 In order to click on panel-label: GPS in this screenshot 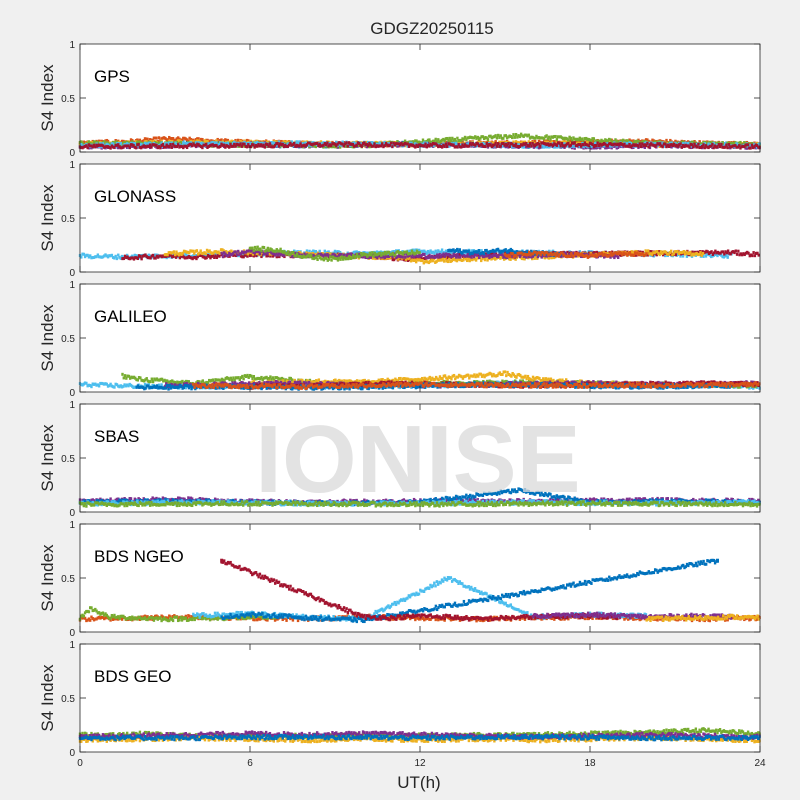, I will do `click(112, 76)`.